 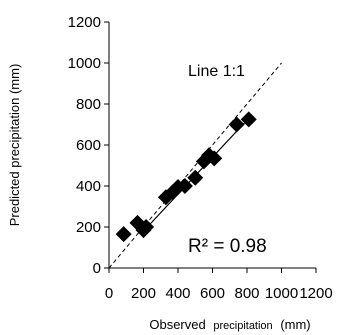 What do you see at coordinates (143, 293) in the screenshot?
I see `x-tick-label: 200` at bounding box center [143, 293].